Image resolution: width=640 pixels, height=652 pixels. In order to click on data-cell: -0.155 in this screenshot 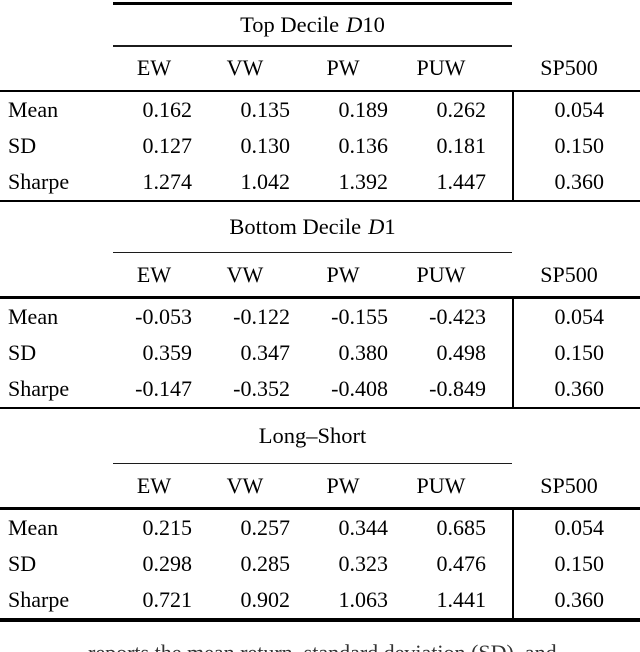, I will do `click(359, 317)`.